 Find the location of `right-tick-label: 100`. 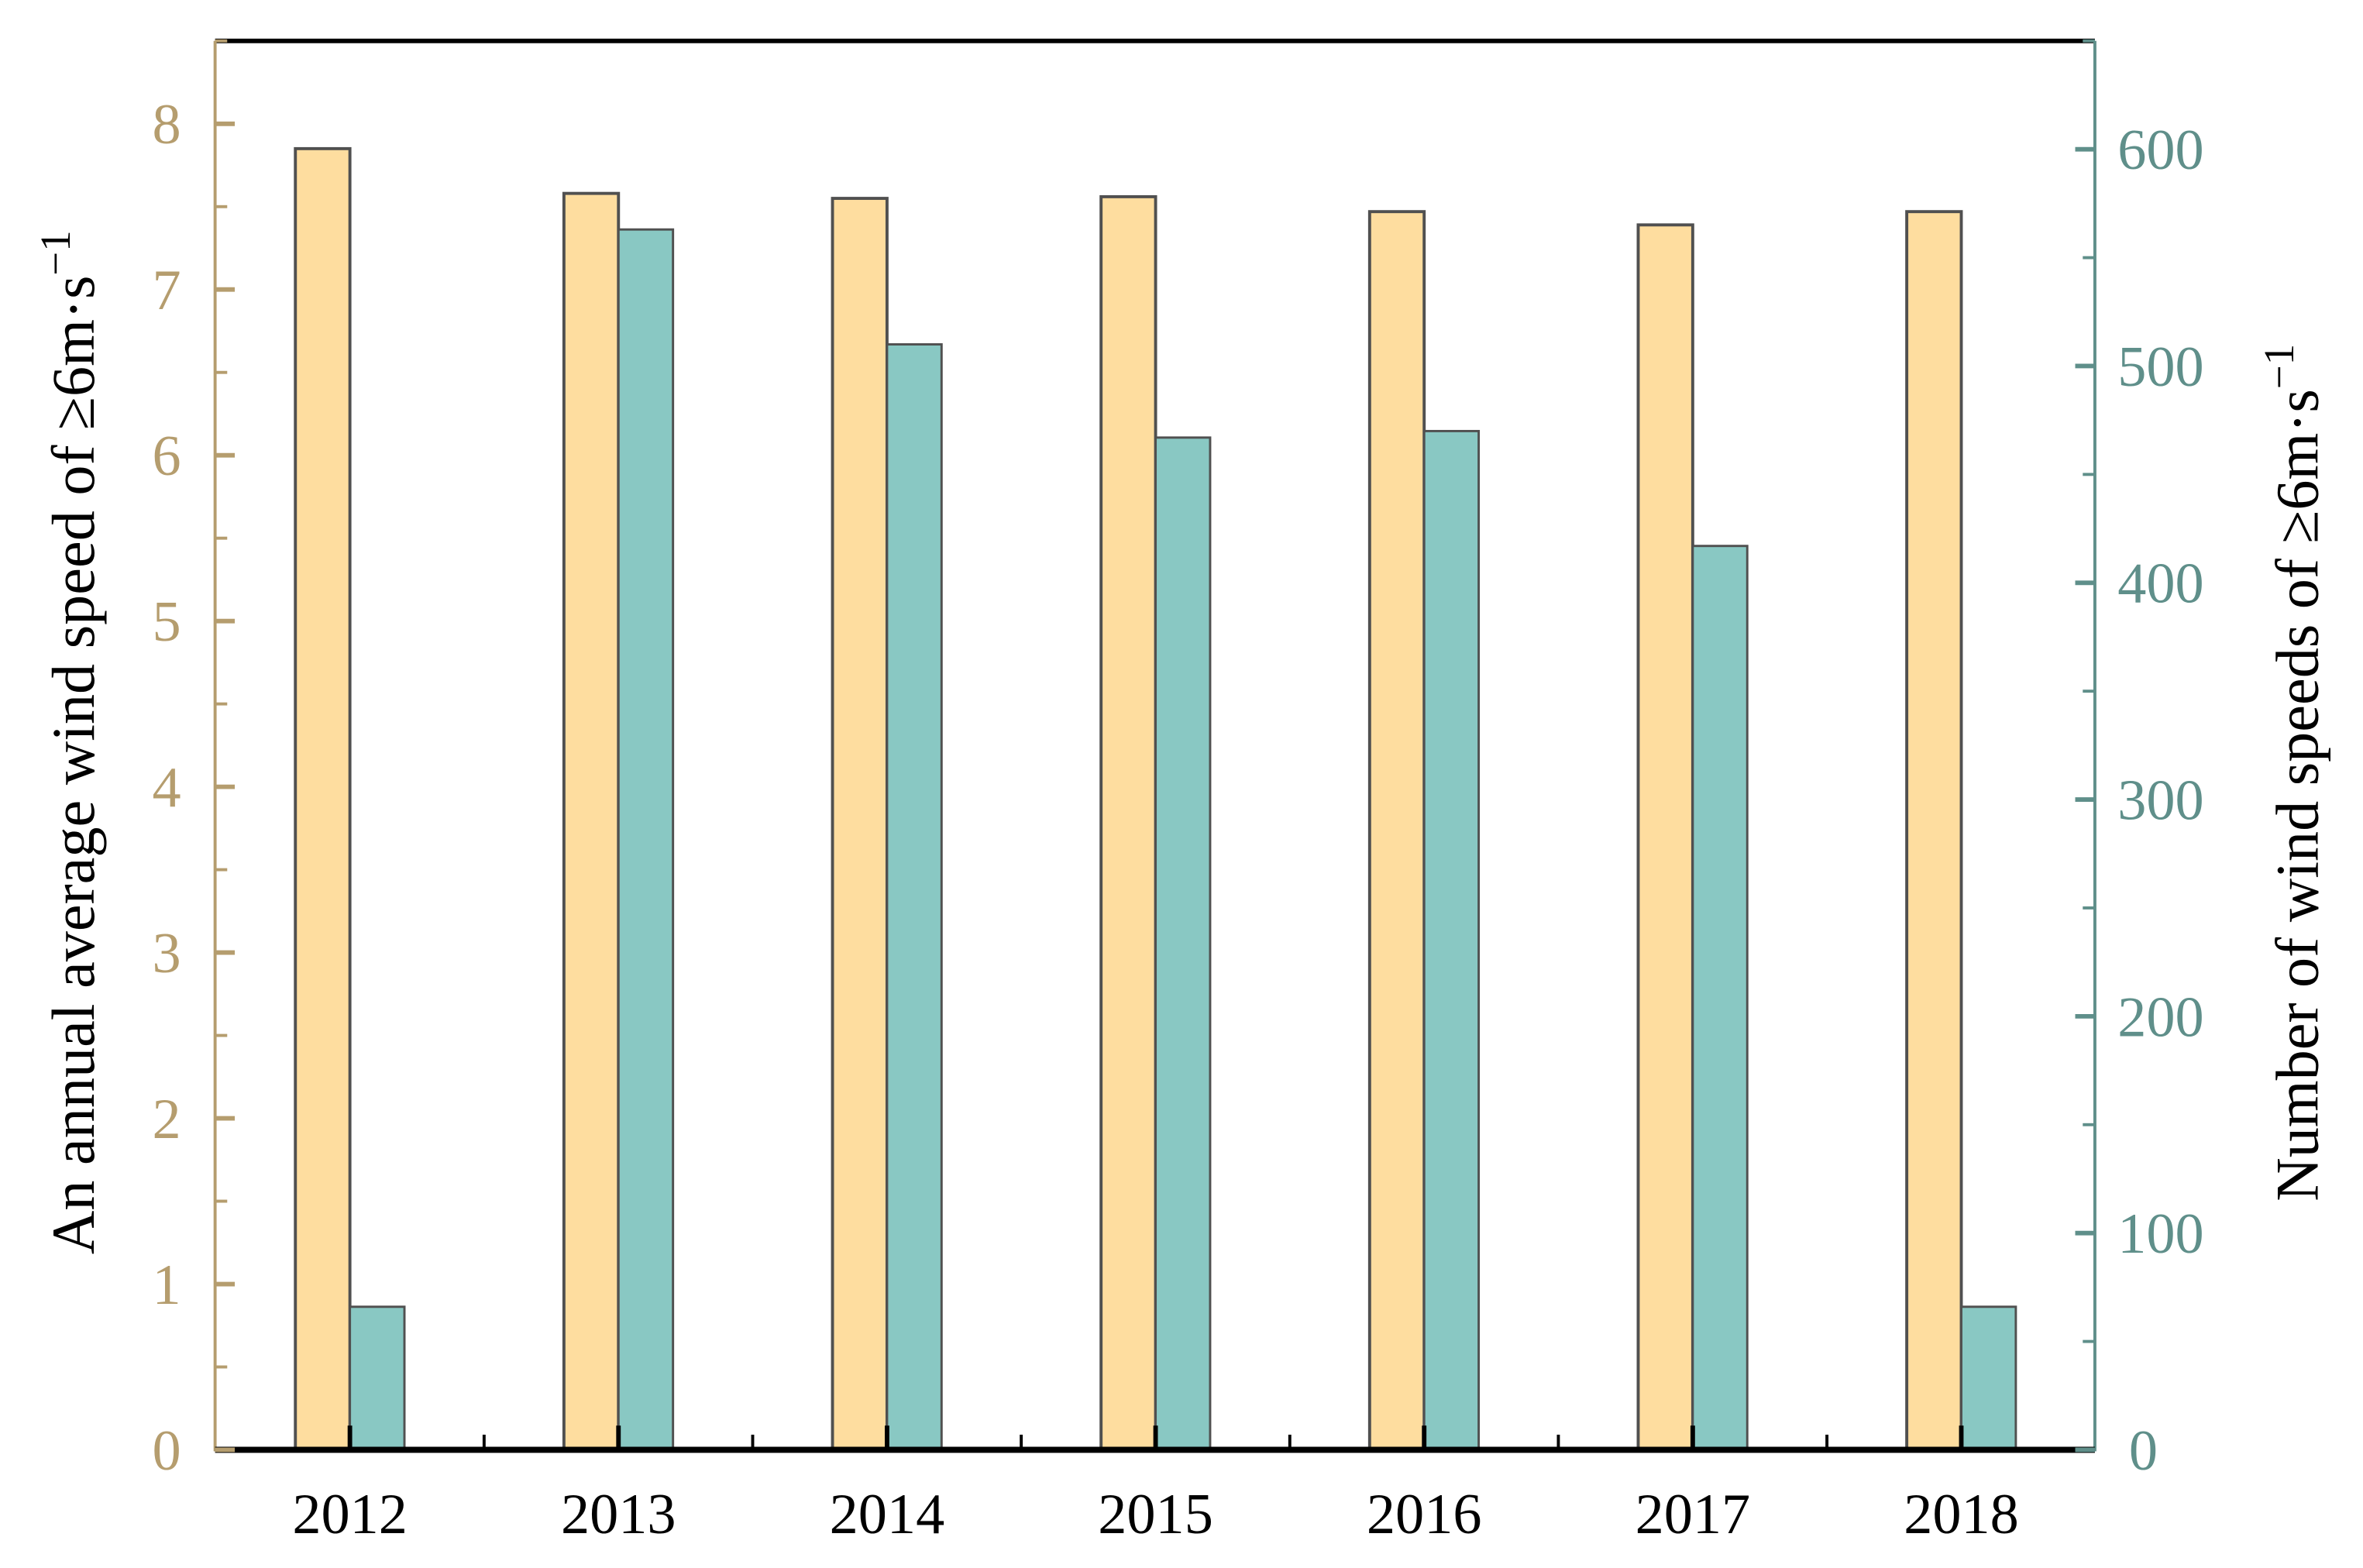

right-tick-label: 100 is located at coordinates (2160, 1234).